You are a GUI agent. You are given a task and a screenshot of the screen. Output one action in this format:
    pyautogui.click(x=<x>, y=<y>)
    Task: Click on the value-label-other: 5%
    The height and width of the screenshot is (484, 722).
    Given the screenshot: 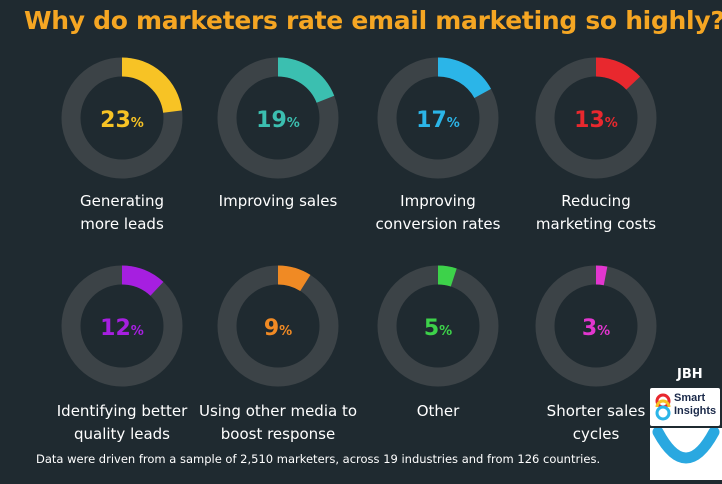 What is the action you would take?
    pyautogui.click(x=438, y=328)
    